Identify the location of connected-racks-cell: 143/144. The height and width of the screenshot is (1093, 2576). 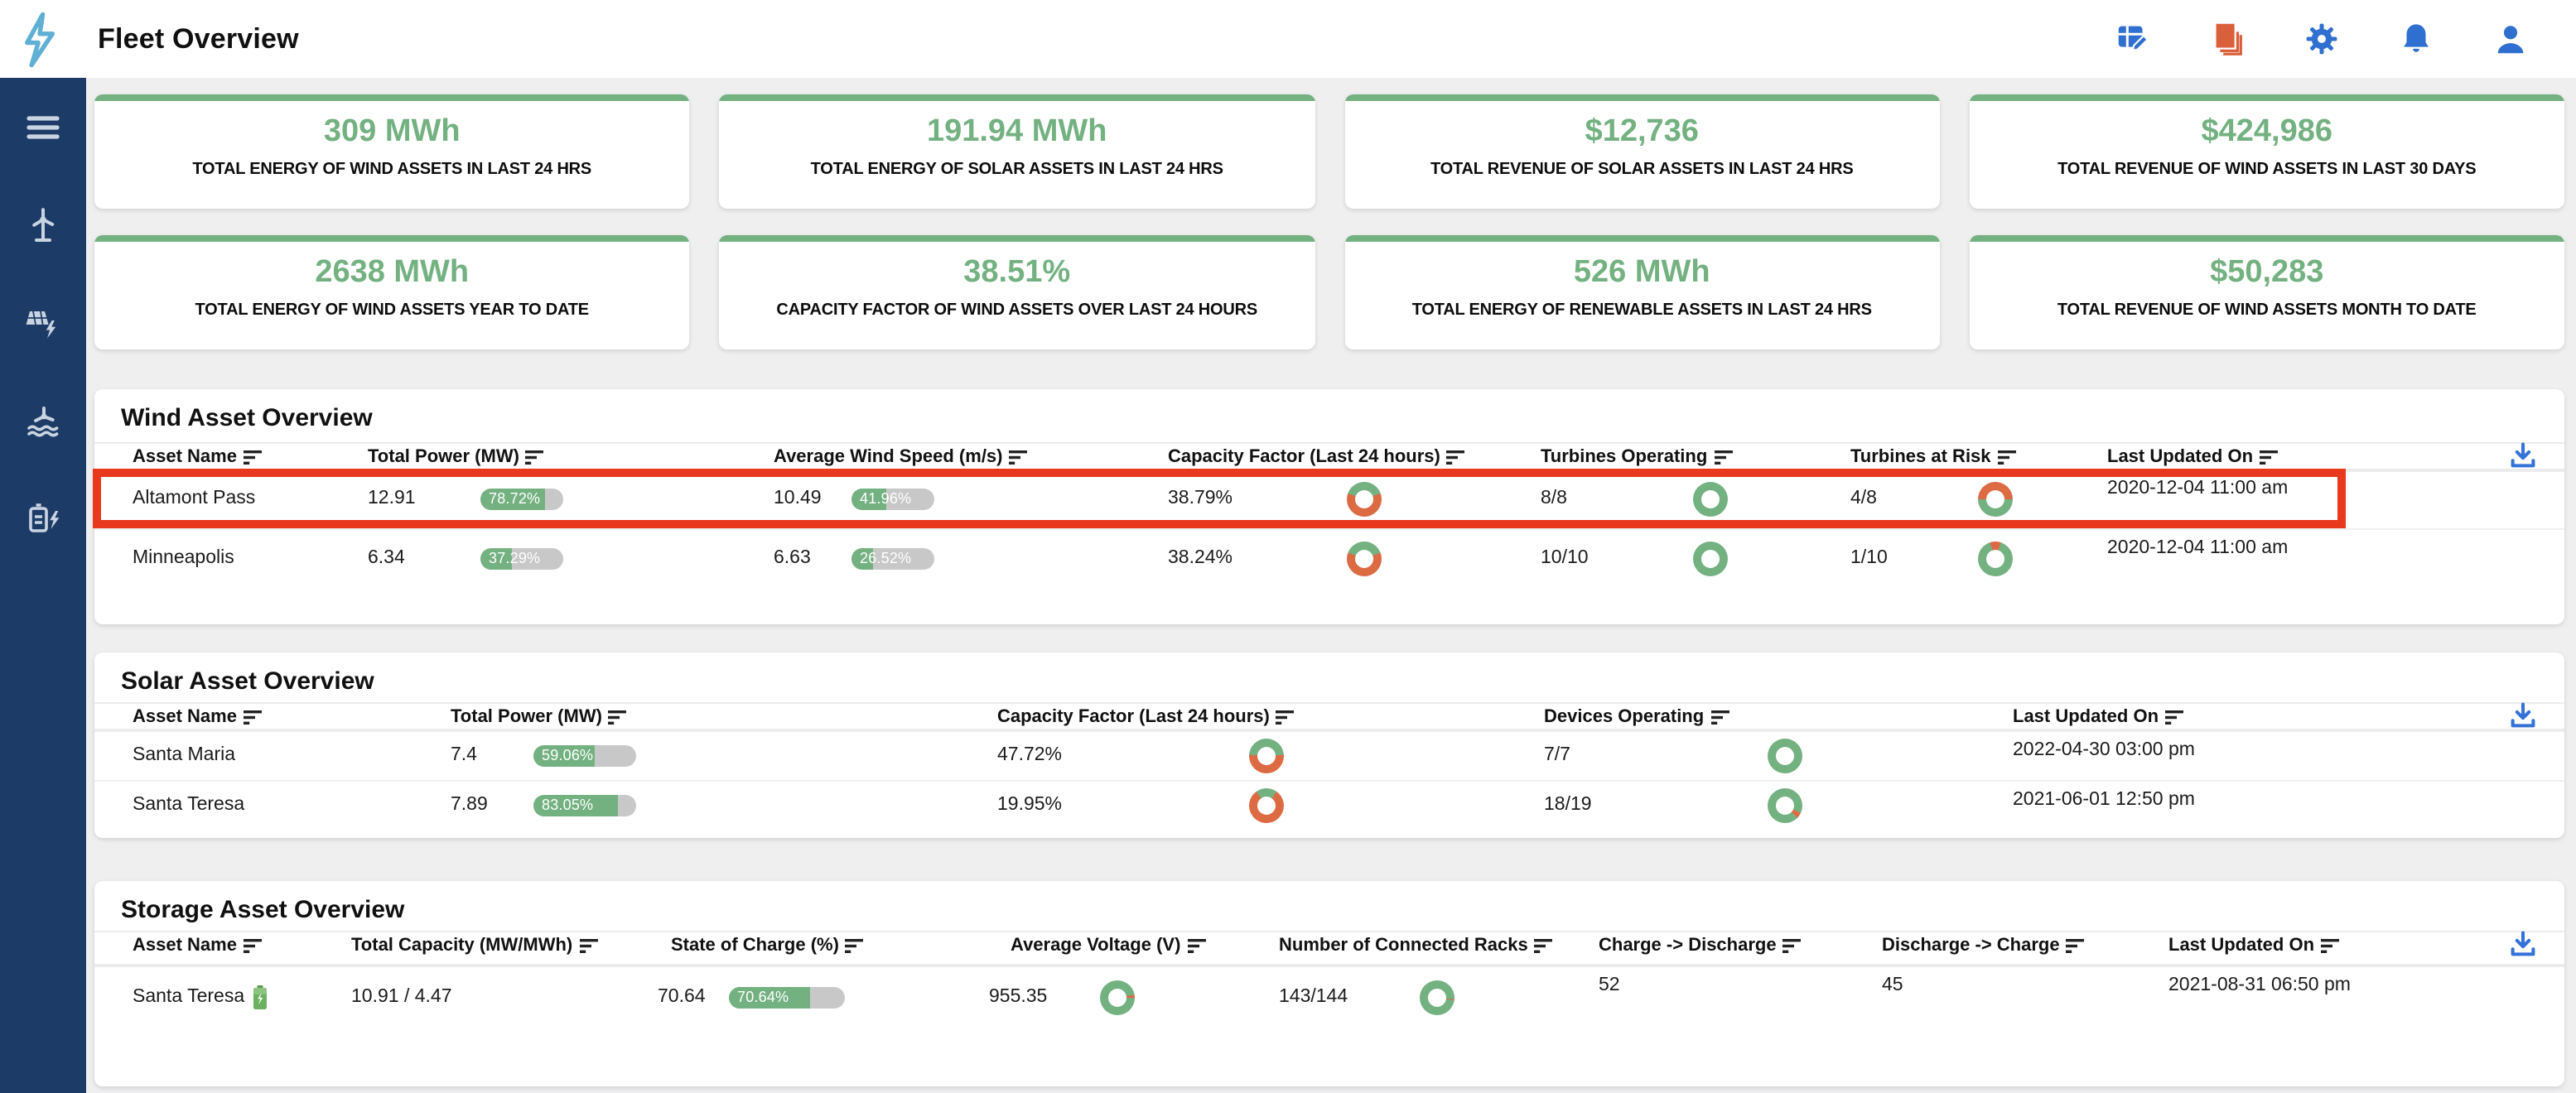
(1314, 997).